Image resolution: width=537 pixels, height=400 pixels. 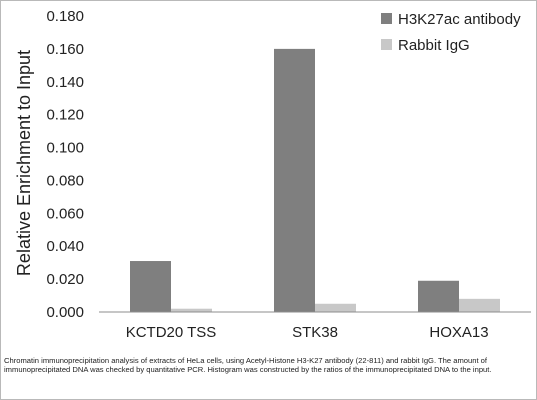 I want to click on y-tick-label: 0.140, so click(x=65, y=82).